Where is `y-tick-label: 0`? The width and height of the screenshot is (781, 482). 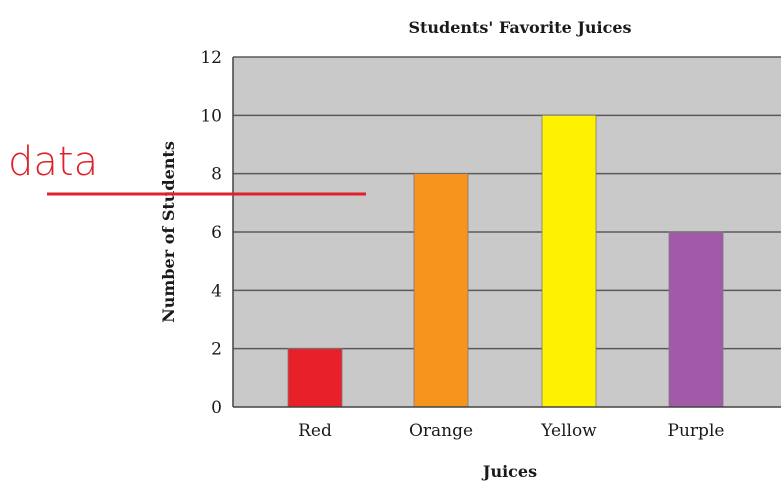
y-tick-label: 0 is located at coordinates (216, 408).